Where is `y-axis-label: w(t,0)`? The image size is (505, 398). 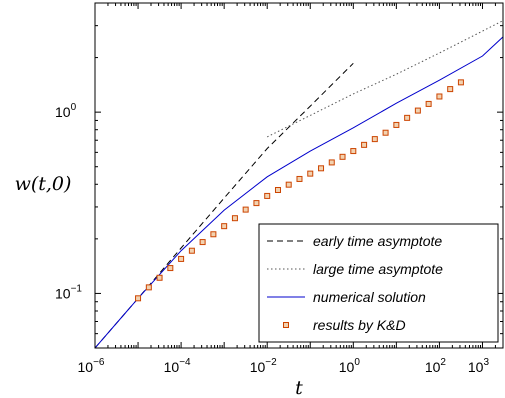 y-axis-label: w(t,0) is located at coordinates (43, 184).